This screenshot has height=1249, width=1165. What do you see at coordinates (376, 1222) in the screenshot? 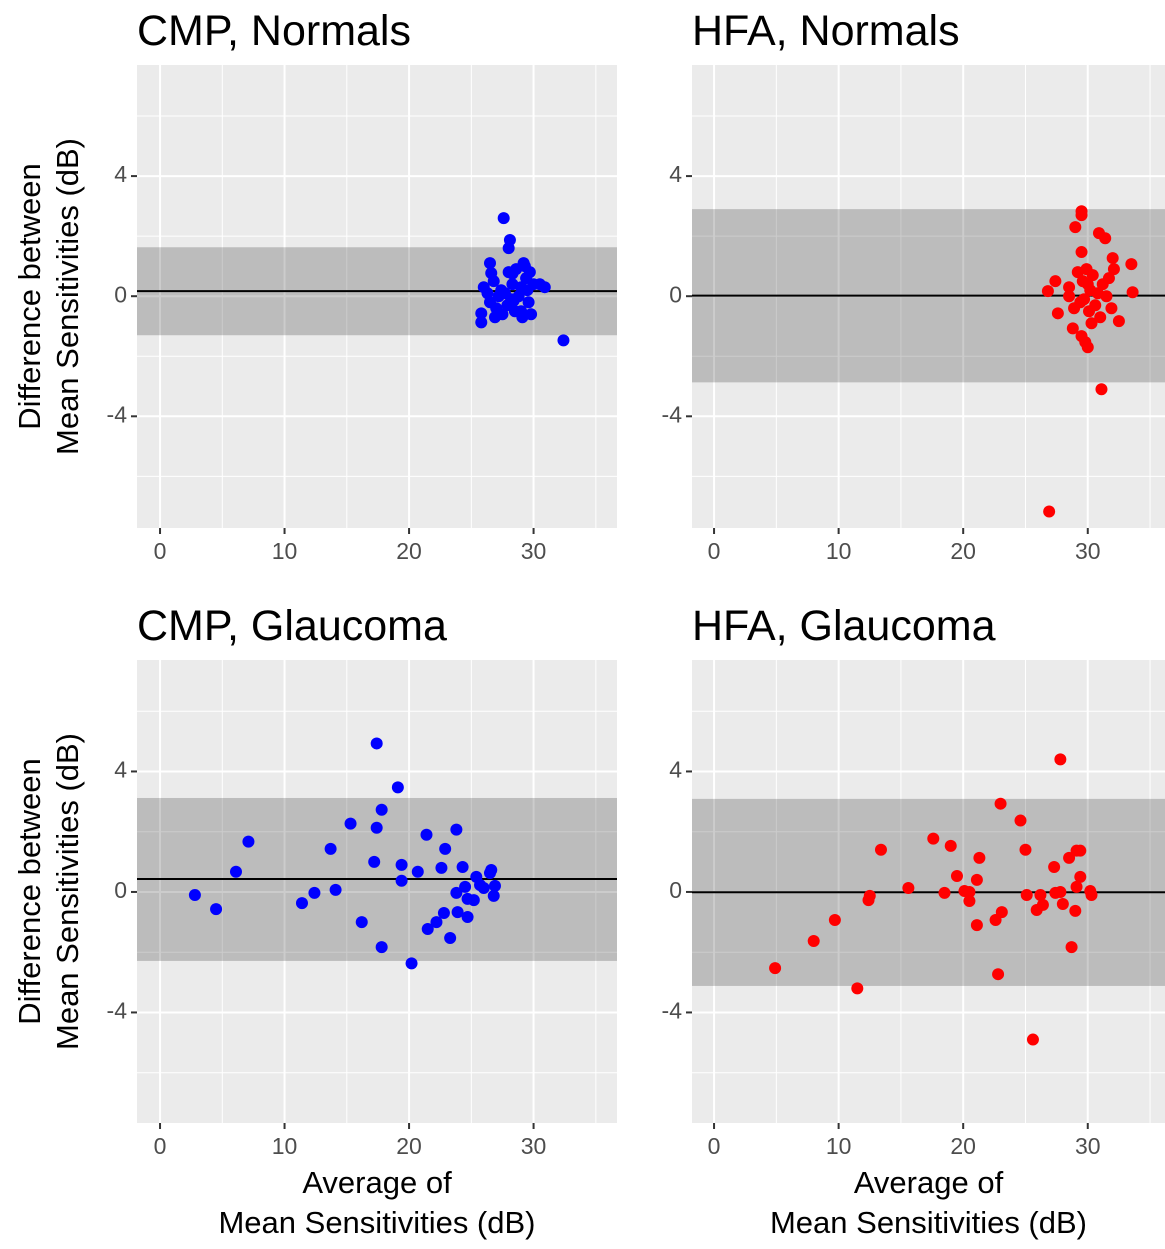
I see `x-axis-label: Mean Sensitivities (dB)` at bounding box center [376, 1222].